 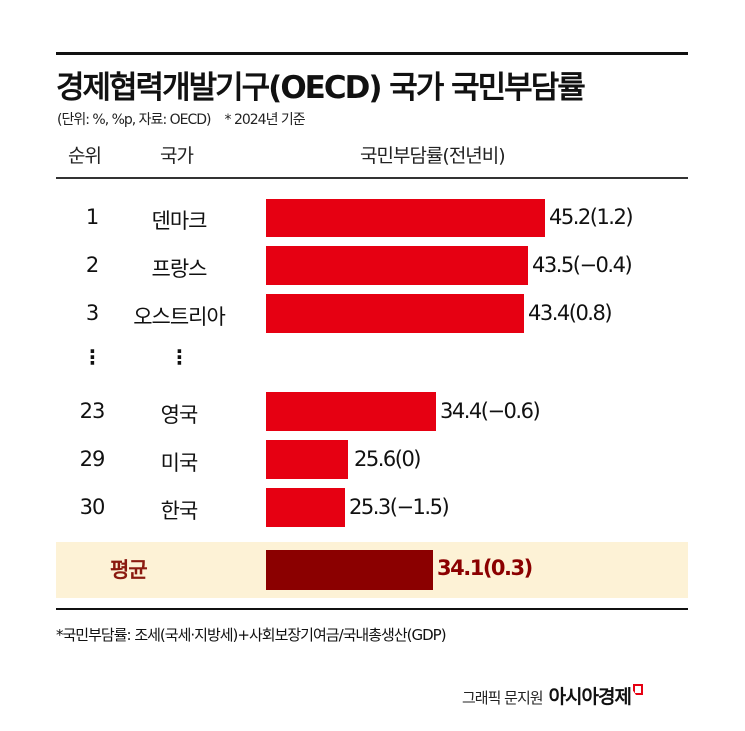 I want to click on column-header-value: 국민부담률(전년비), so click(x=433, y=156).